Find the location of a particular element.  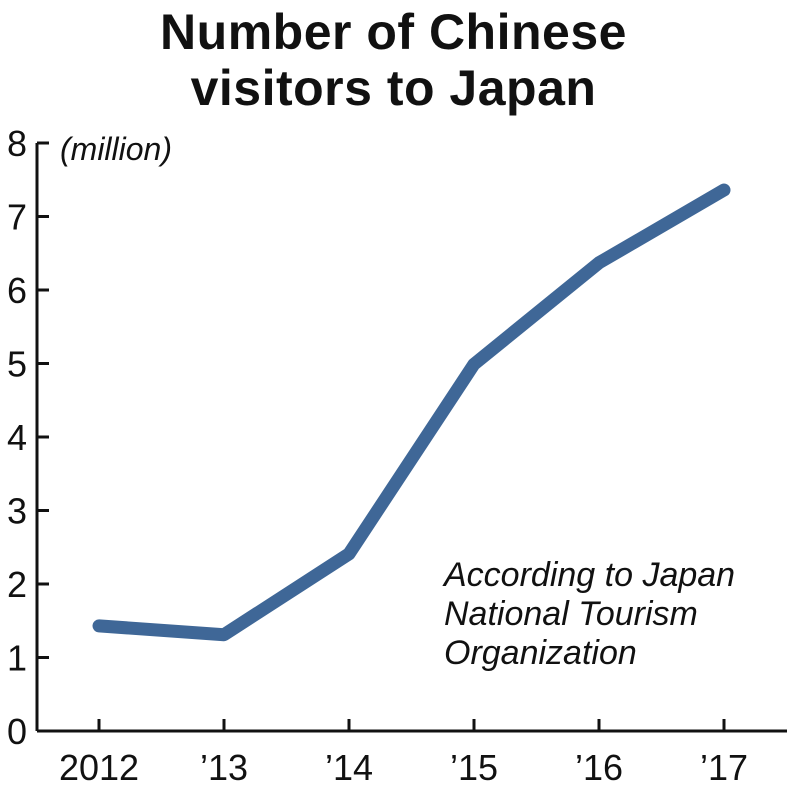

y-tick-label: 1 is located at coordinates (17, 658).